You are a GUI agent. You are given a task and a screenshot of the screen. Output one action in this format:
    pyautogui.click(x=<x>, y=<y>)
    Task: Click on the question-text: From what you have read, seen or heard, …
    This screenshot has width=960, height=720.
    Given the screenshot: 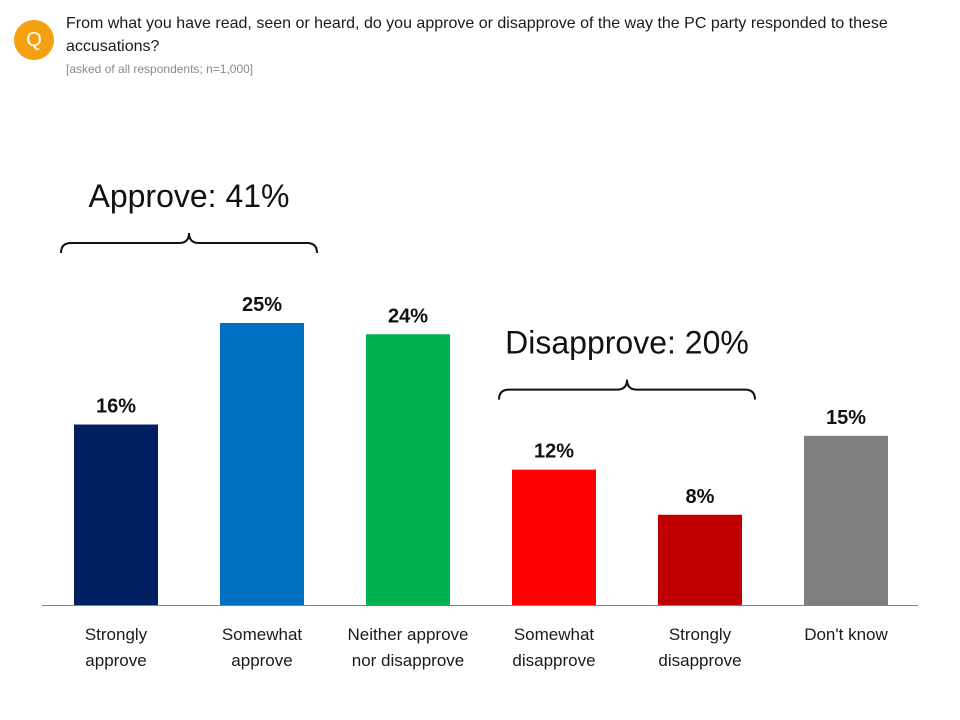 What is the action you would take?
    pyautogui.click(x=477, y=35)
    